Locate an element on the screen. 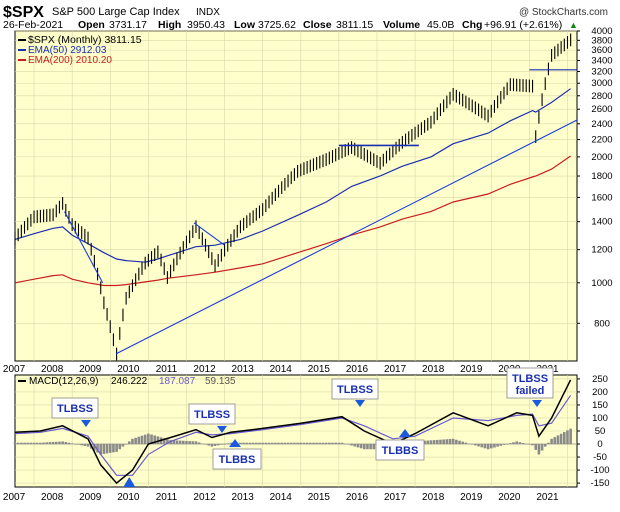 The image size is (620, 512). legend-ema200: EMA(200) 2010.20 is located at coordinates (70, 60).